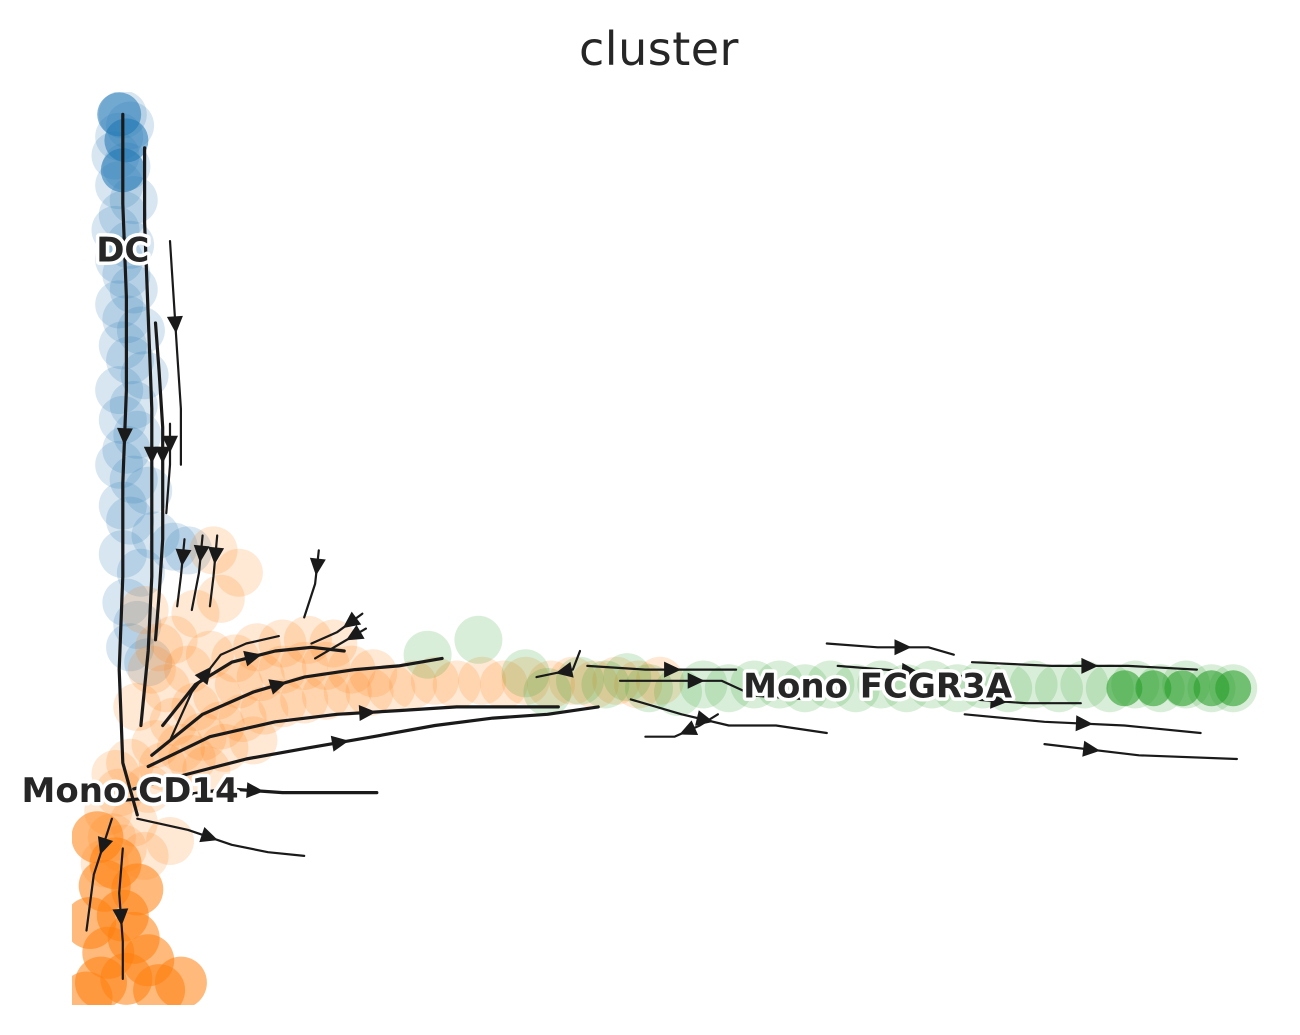  Describe the element at coordinates (659, 49) in the screenshot. I see `chart-title: cluster` at that location.